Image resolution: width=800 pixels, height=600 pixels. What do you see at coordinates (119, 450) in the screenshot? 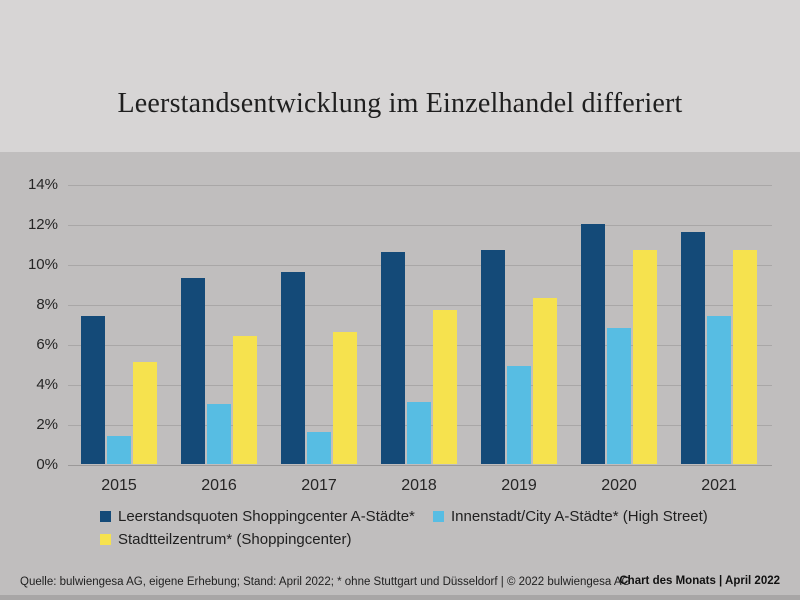
I see `bar-2015-highstreet` at bounding box center [119, 450].